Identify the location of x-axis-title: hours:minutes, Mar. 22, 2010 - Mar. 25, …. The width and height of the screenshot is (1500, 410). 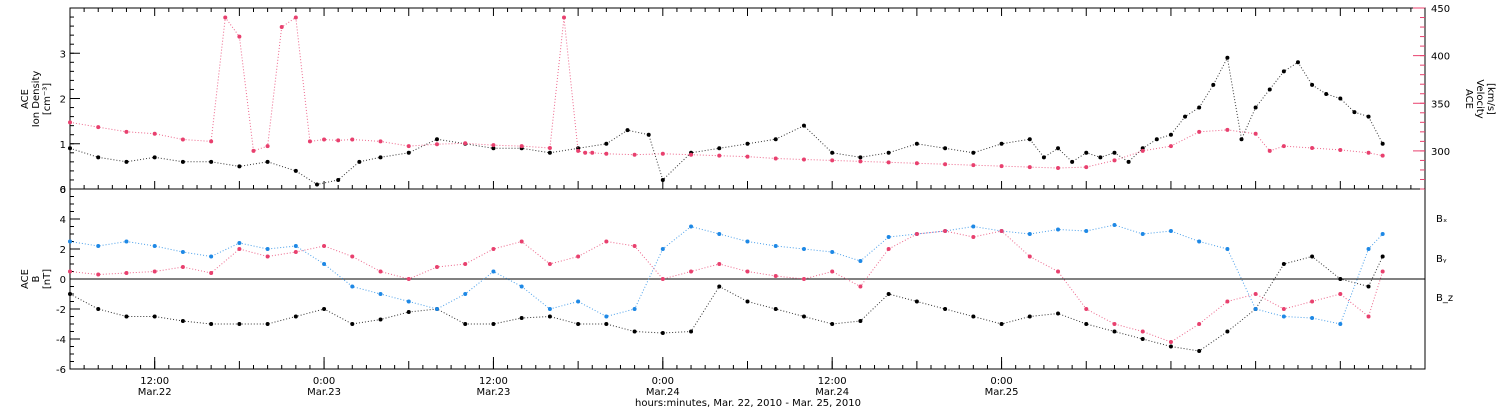
(748, 403).